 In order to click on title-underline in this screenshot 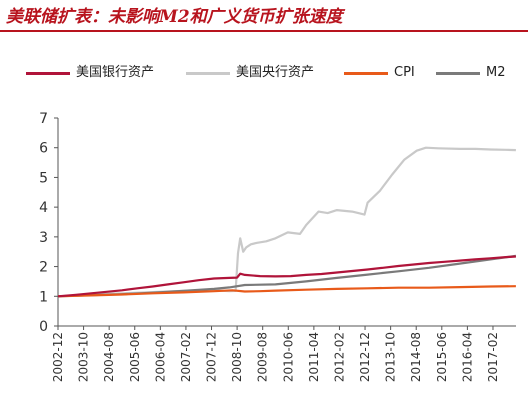, I will do `click(264, 31)`.